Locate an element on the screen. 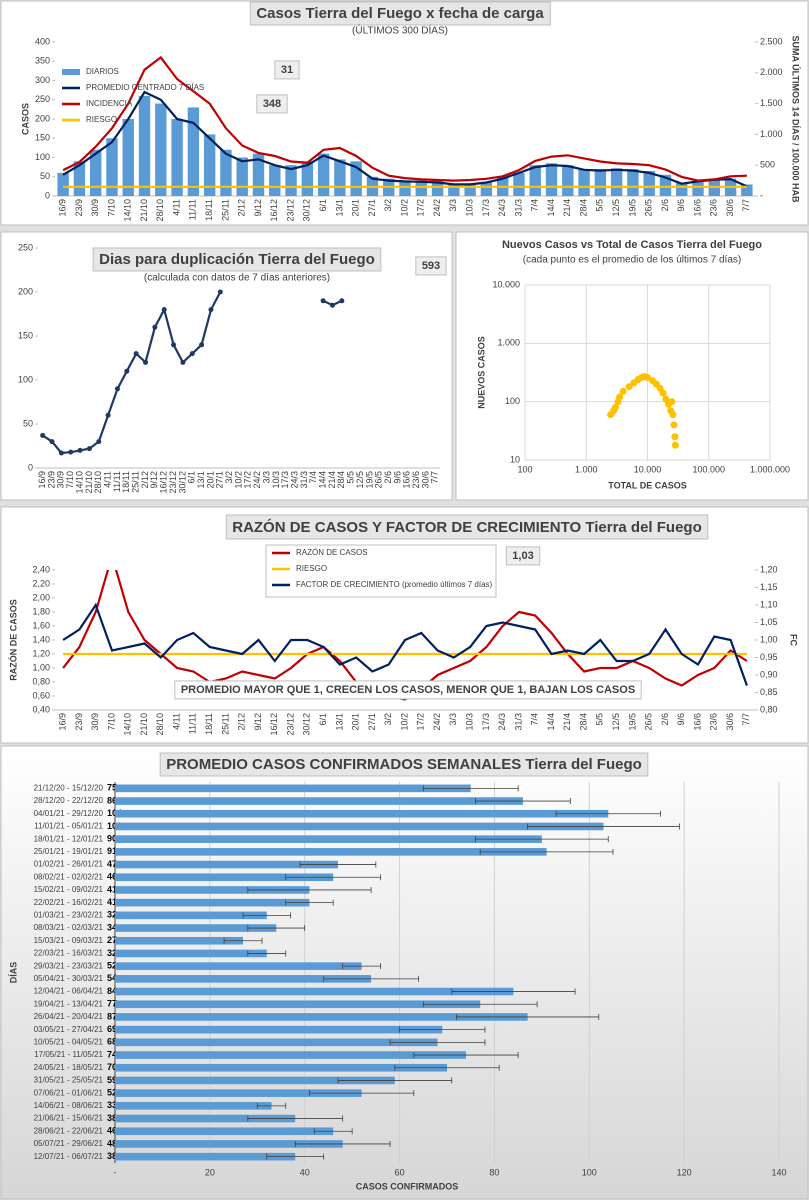  value-label: 34 is located at coordinates (112, 927).